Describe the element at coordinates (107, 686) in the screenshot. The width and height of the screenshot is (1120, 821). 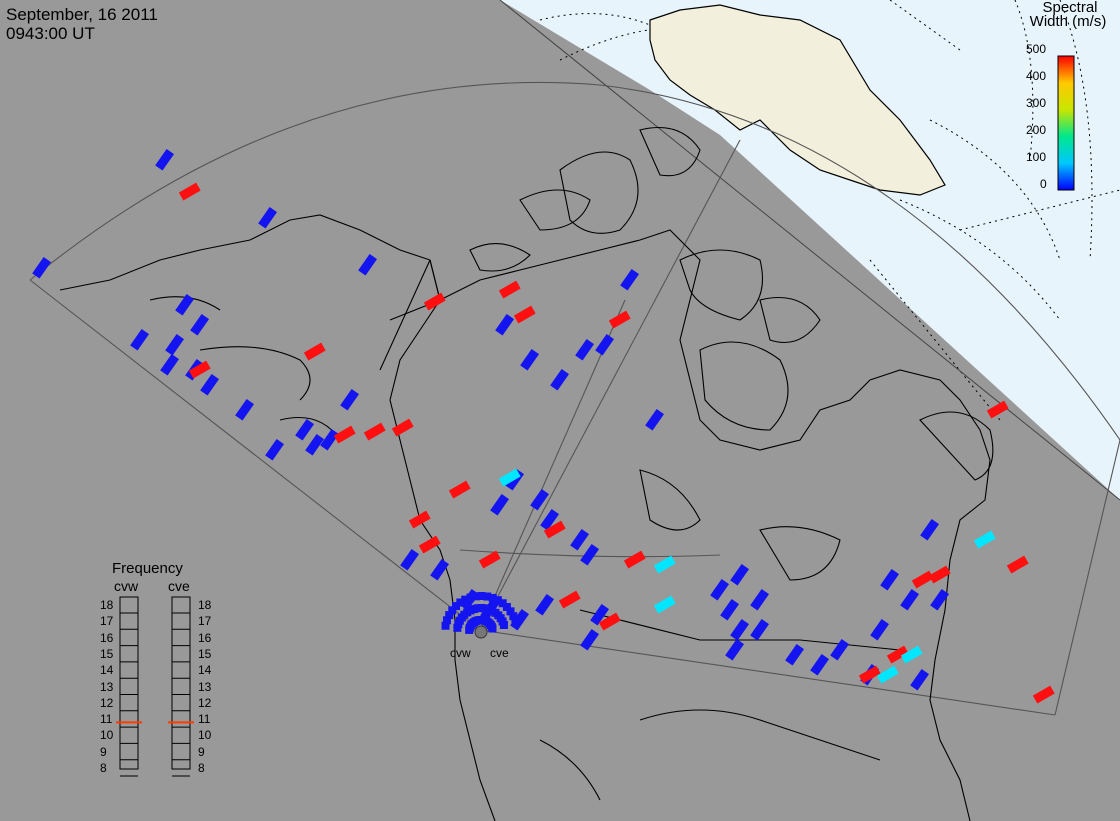
I see `frequency-level-left-13: 13` at that location.